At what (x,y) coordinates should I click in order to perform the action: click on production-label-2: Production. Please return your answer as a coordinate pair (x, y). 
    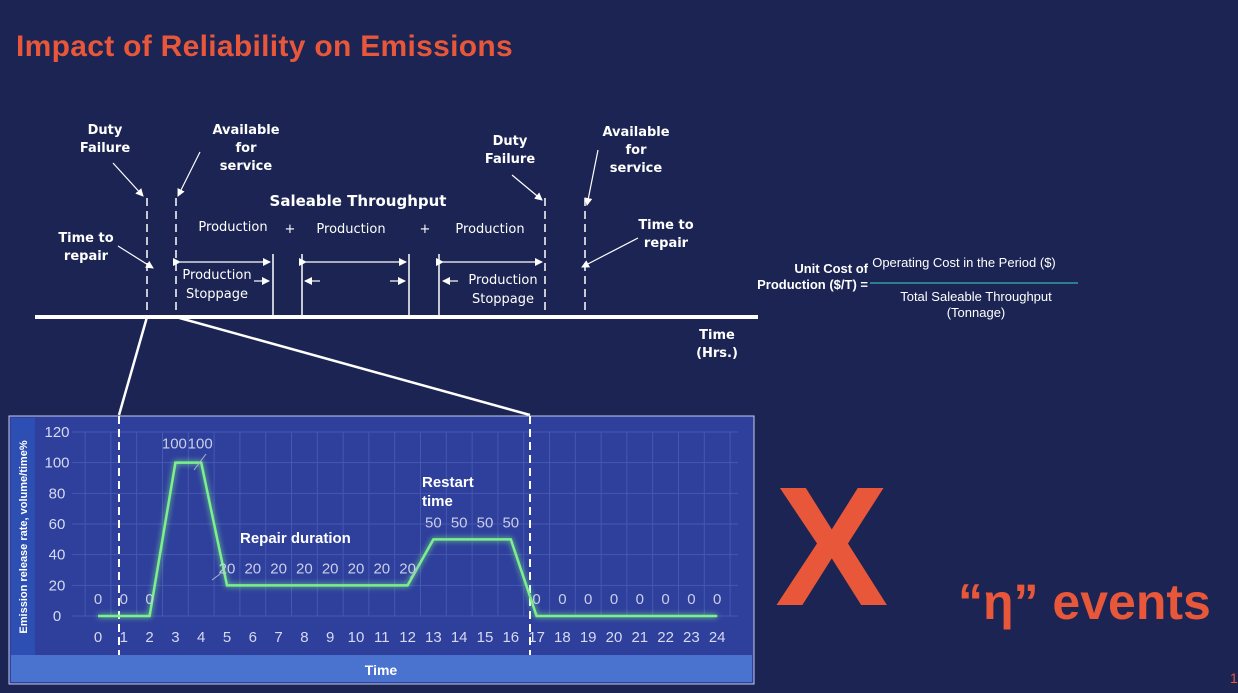
    Looking at the image, I should click on (351, 229).